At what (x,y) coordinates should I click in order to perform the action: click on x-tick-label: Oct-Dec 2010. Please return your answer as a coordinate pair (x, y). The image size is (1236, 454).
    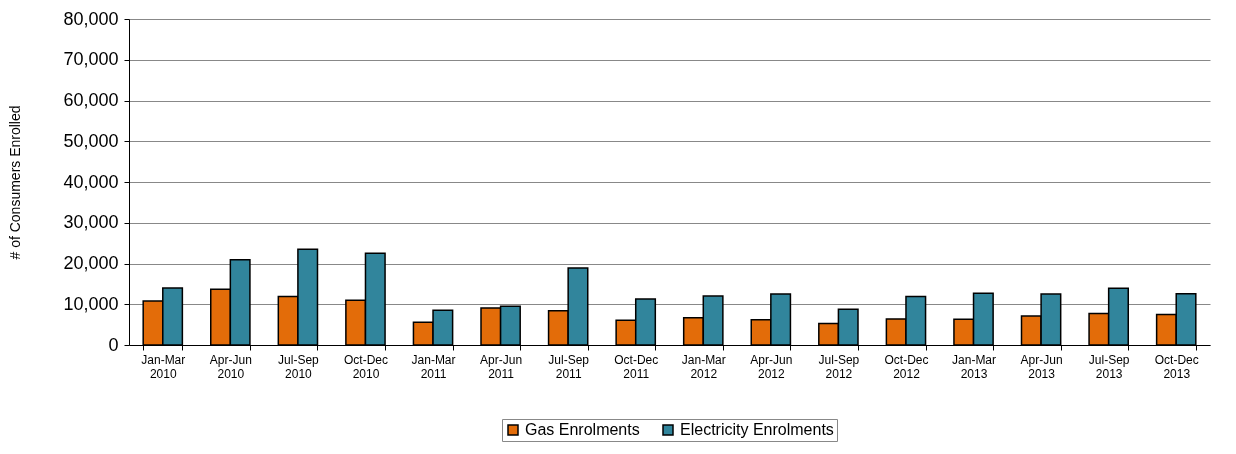
    Looking at the image, I should click on (365, 366).